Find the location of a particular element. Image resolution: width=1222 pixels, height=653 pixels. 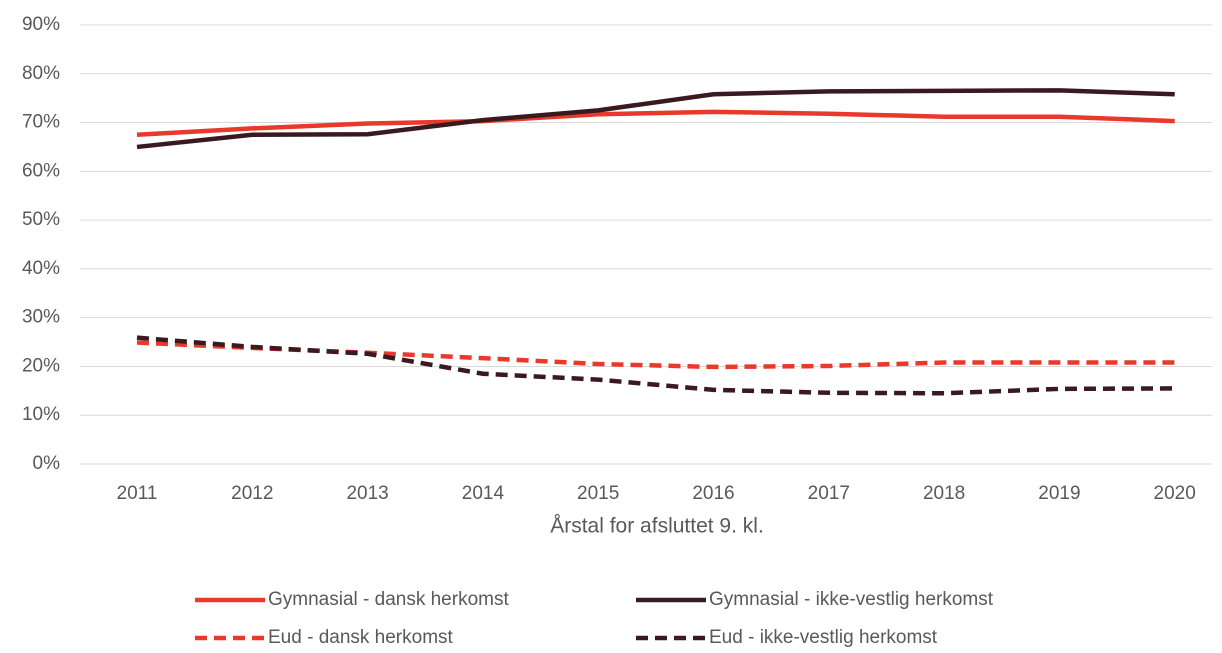

x-tick-label: 2020 is located at coordinates (1175, 493).